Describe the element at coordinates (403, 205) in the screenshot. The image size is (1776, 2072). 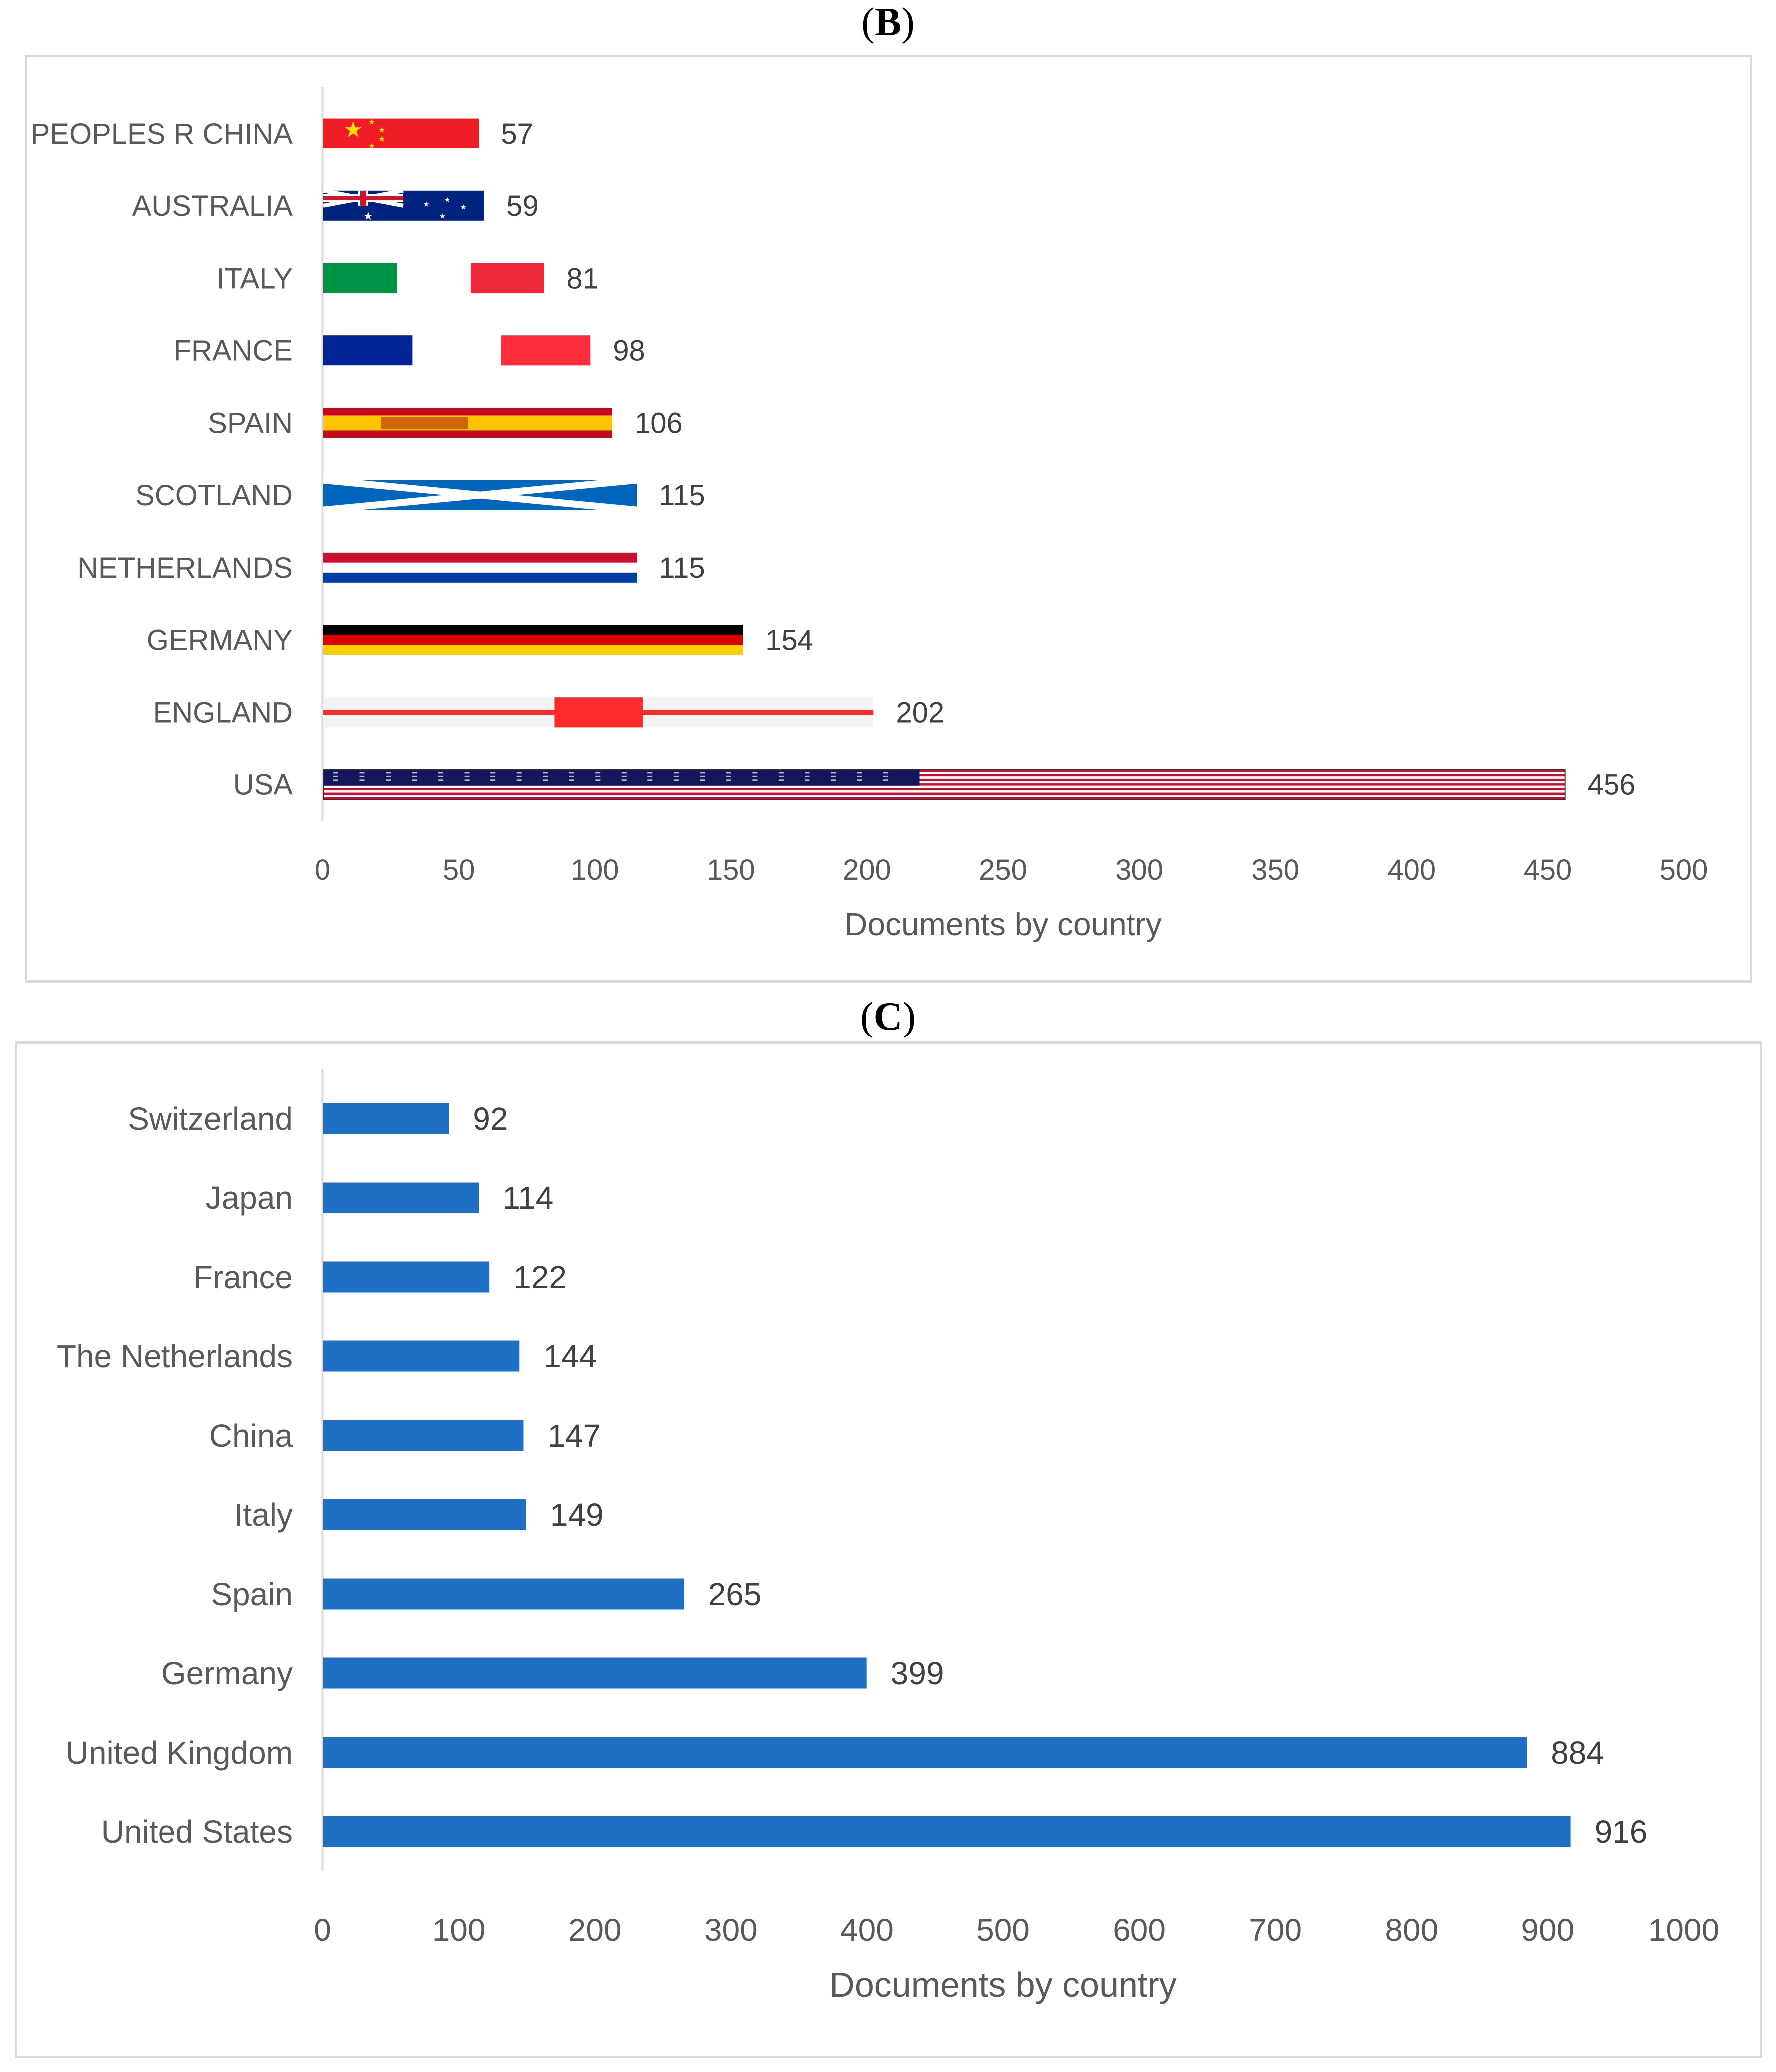
I see `bar-australia: ★ ★ ★ ★ ★` at that location.